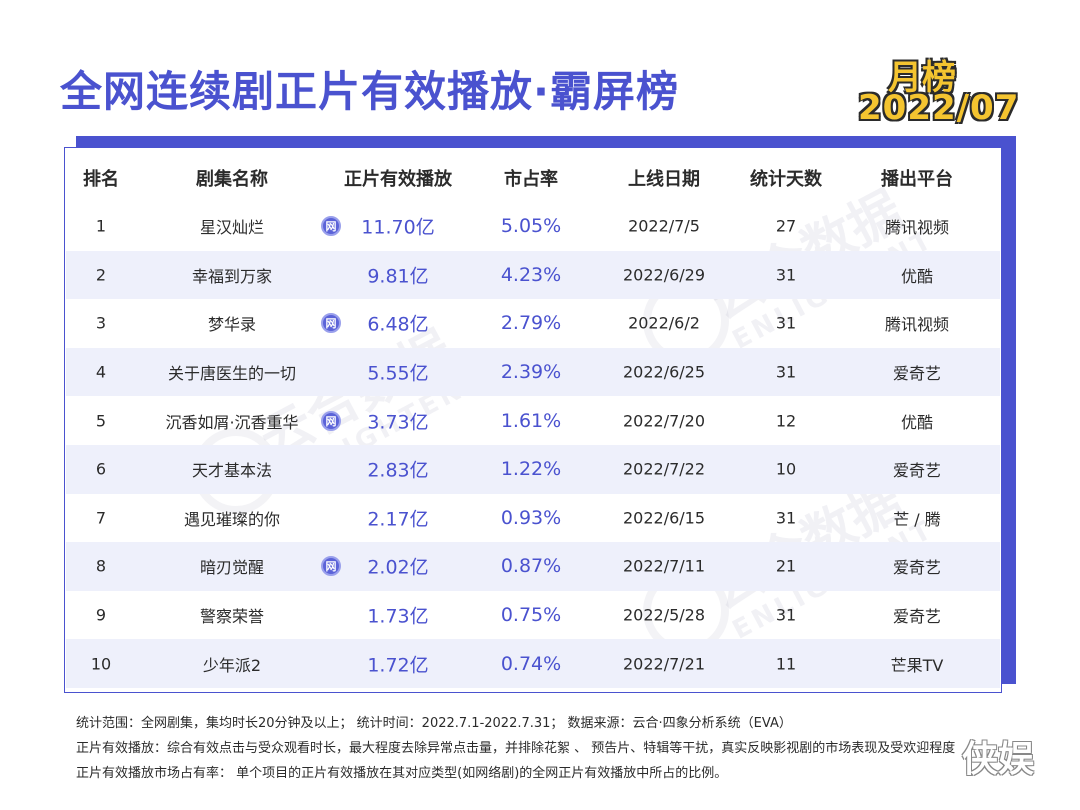 This screenshot has width=1080, height=810. Describe the element at coordinates (101, 226) in the screenshot. I see `rank-cell: 1` at that location.